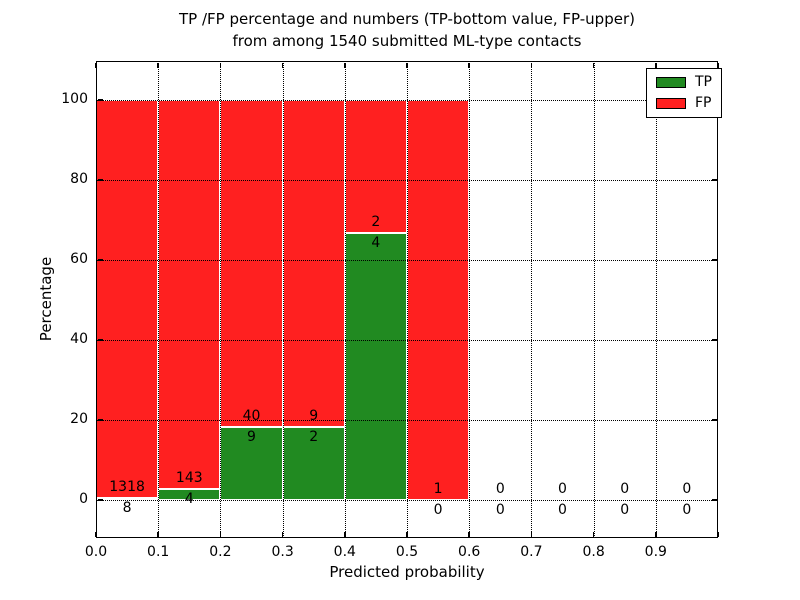  What do you see at coordinates (671, 103) in the screenshot?
I see `fp-color-swatch` at bounding box center [671, 103].